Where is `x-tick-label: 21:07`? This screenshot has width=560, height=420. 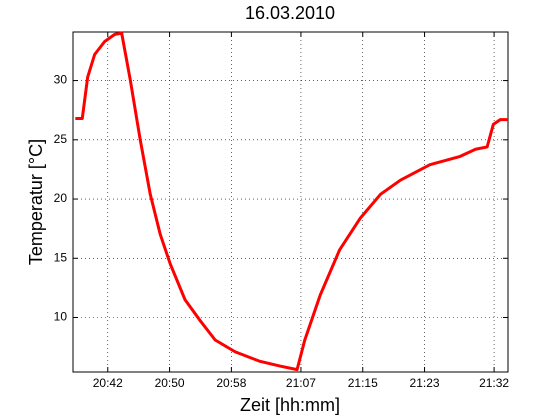
x-tick-label: 21:07 is located at coordinates (301, 383).